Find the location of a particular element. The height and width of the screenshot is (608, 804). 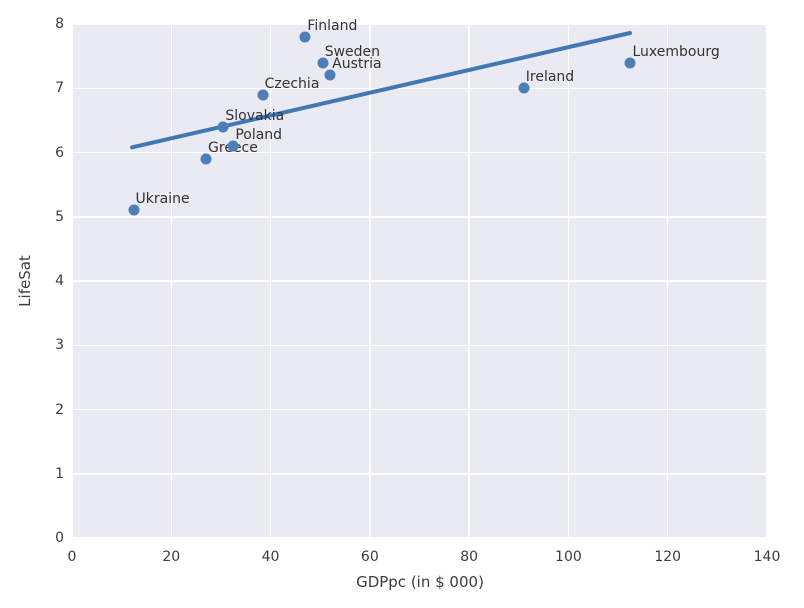

y-tick-label: 0 is located at coordinates (59, 538).